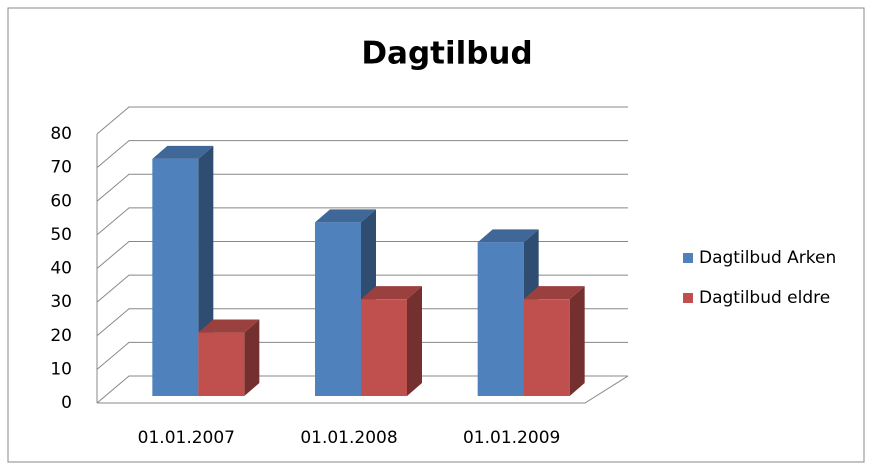 The width and height of the screenshot is (872, 470). What do you see at coordinates (348, 438) in the screenshot?
I see `x-tick-label: 01.01.2008` at bounding box center [348, 438].